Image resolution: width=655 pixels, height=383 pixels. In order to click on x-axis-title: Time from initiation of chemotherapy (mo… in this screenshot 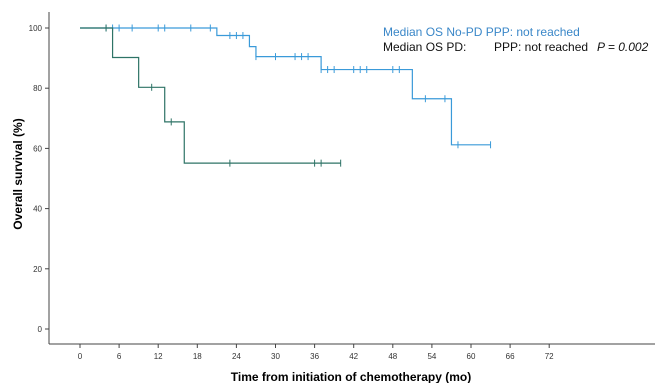, I will do `click(351, 376)`.